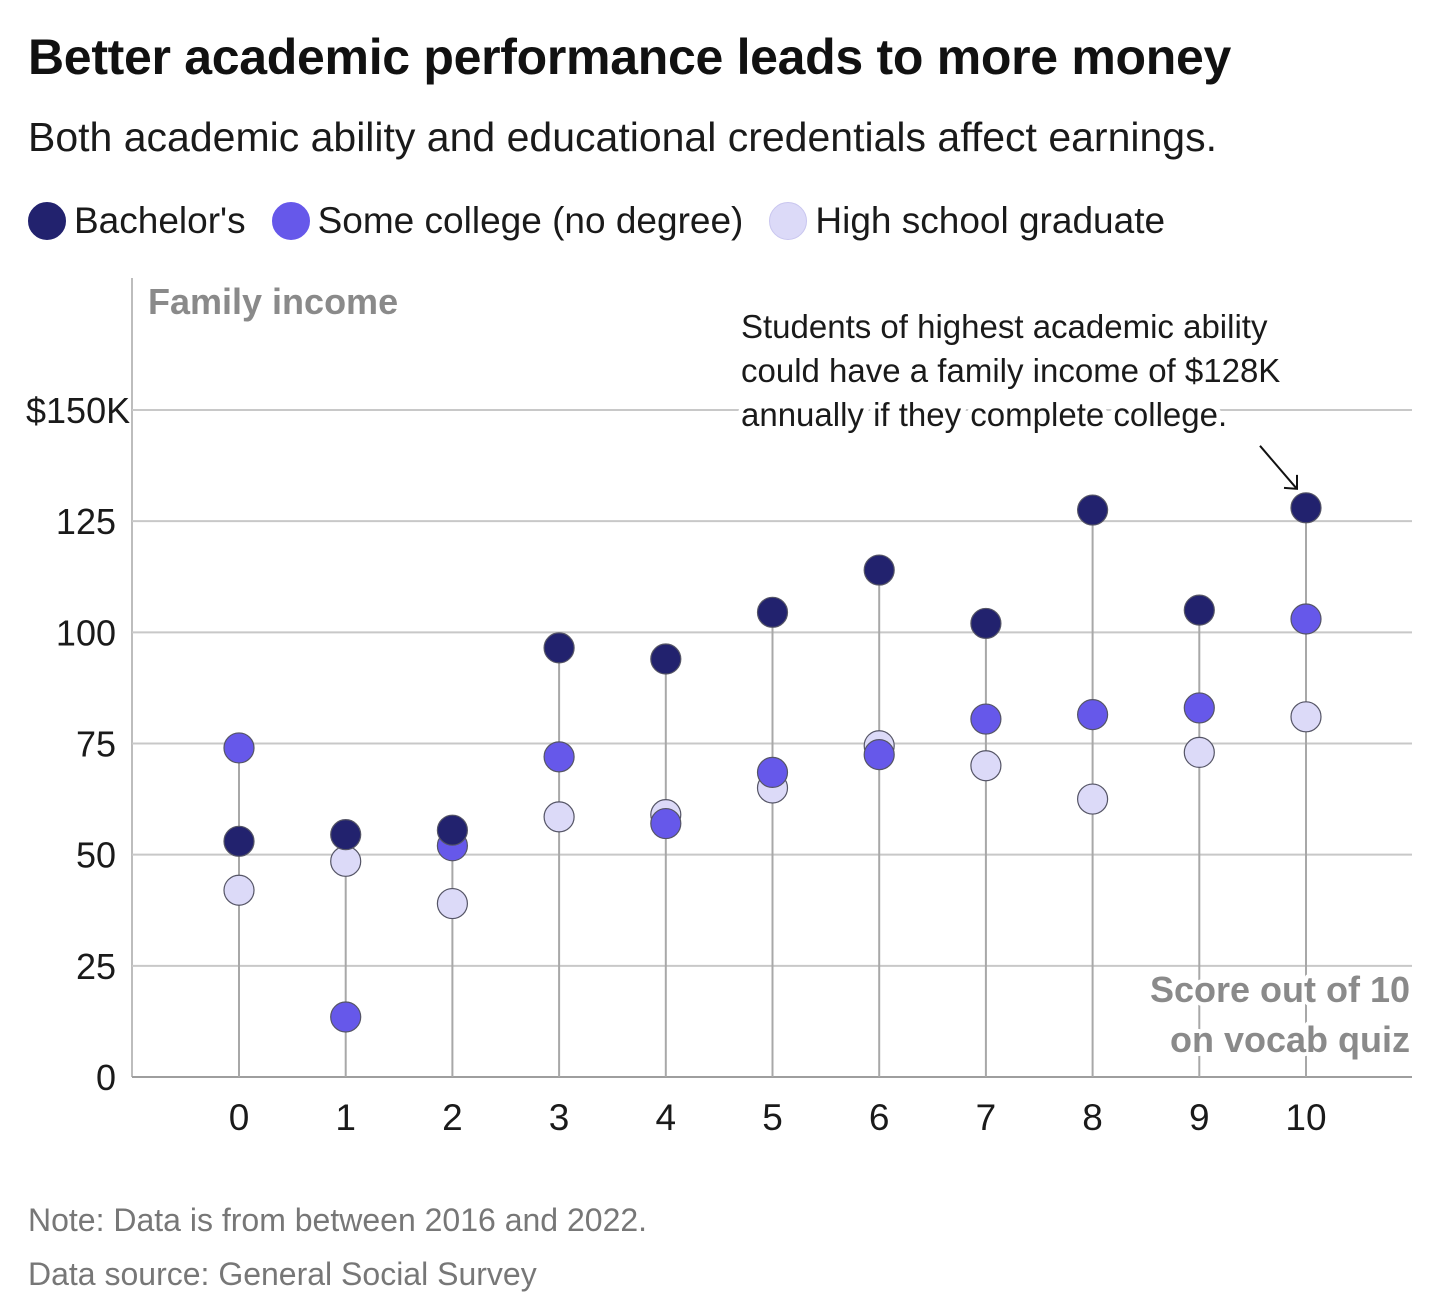 This screenshot has height=1315, width=1440. I want to click on x-tick-label: 4, so click(666, 1117).